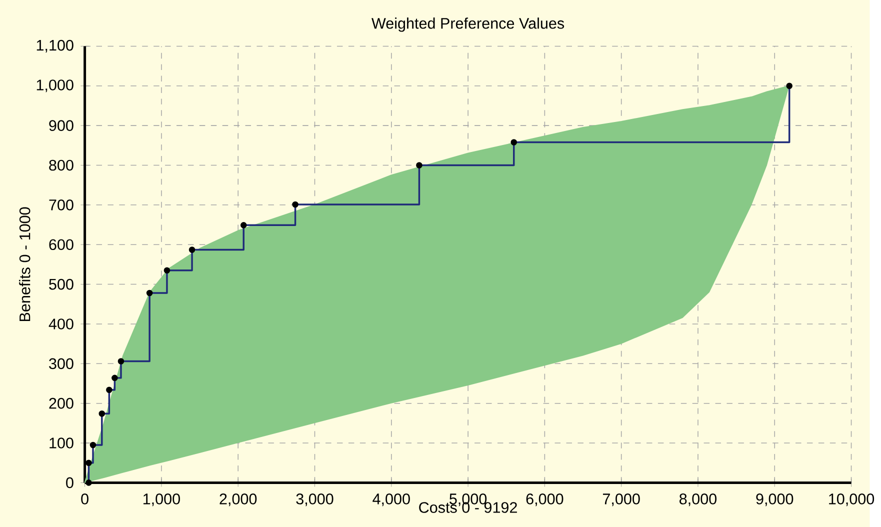  I want to click on x-tick-label: 4,000, so click(391, 499).